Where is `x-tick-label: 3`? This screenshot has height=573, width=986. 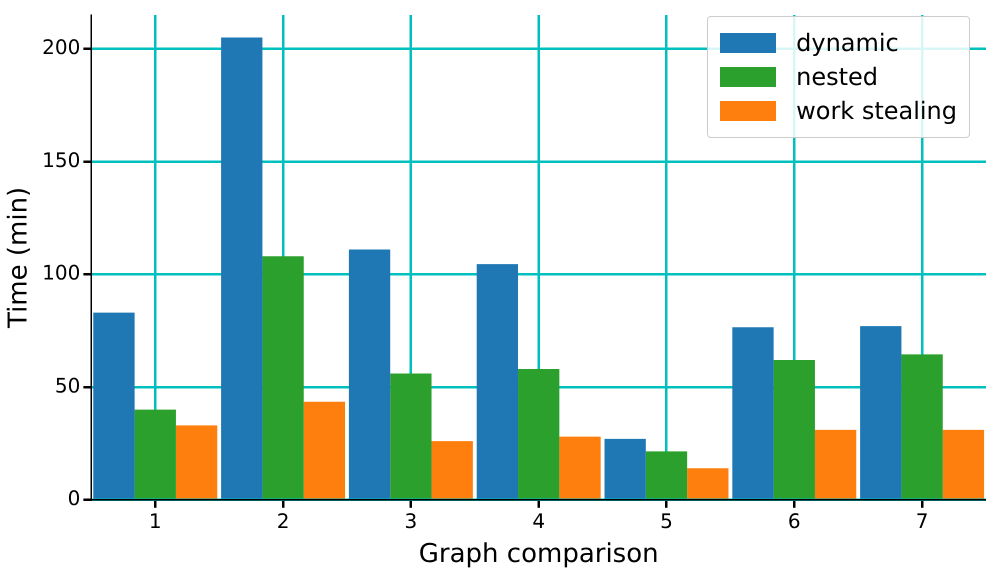 x-tick-label: 3 is located at coordinates (411, 521).